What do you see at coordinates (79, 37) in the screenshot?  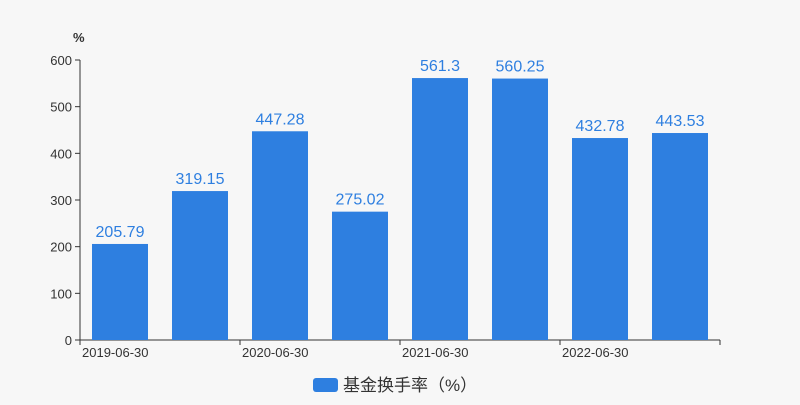 I see `y-axis-unit-label: %` at bounding box center [79, 37].